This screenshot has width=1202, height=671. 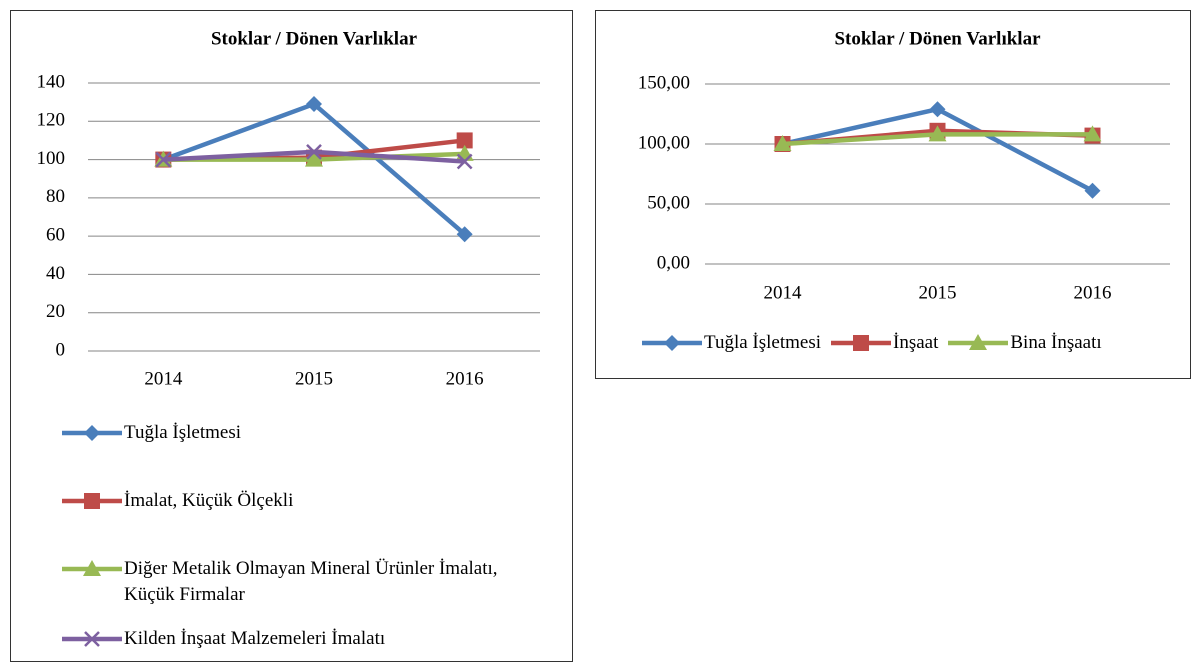 I want to click on y-tick-label: 100, so click(x=51, y=158).